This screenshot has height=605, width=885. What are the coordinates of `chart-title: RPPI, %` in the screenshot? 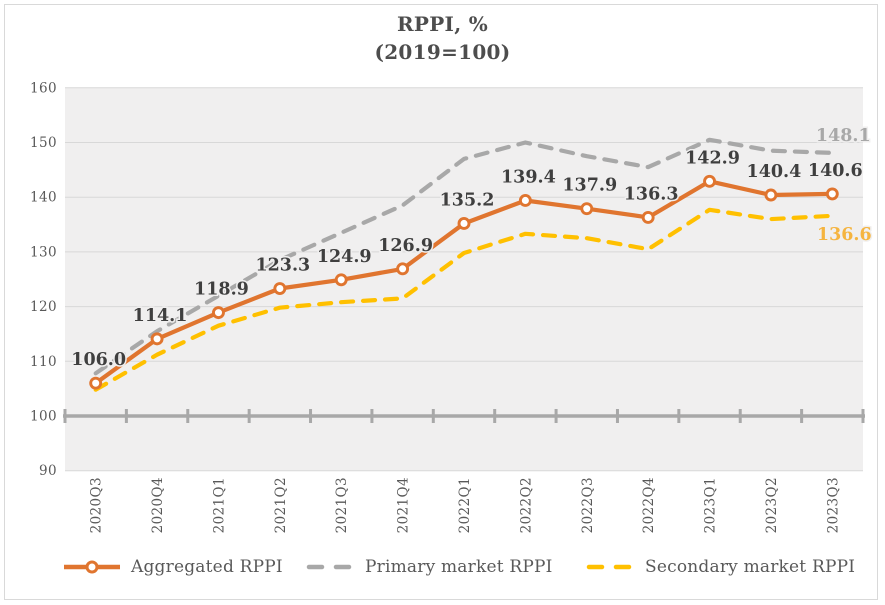 It's located at (442, 24).